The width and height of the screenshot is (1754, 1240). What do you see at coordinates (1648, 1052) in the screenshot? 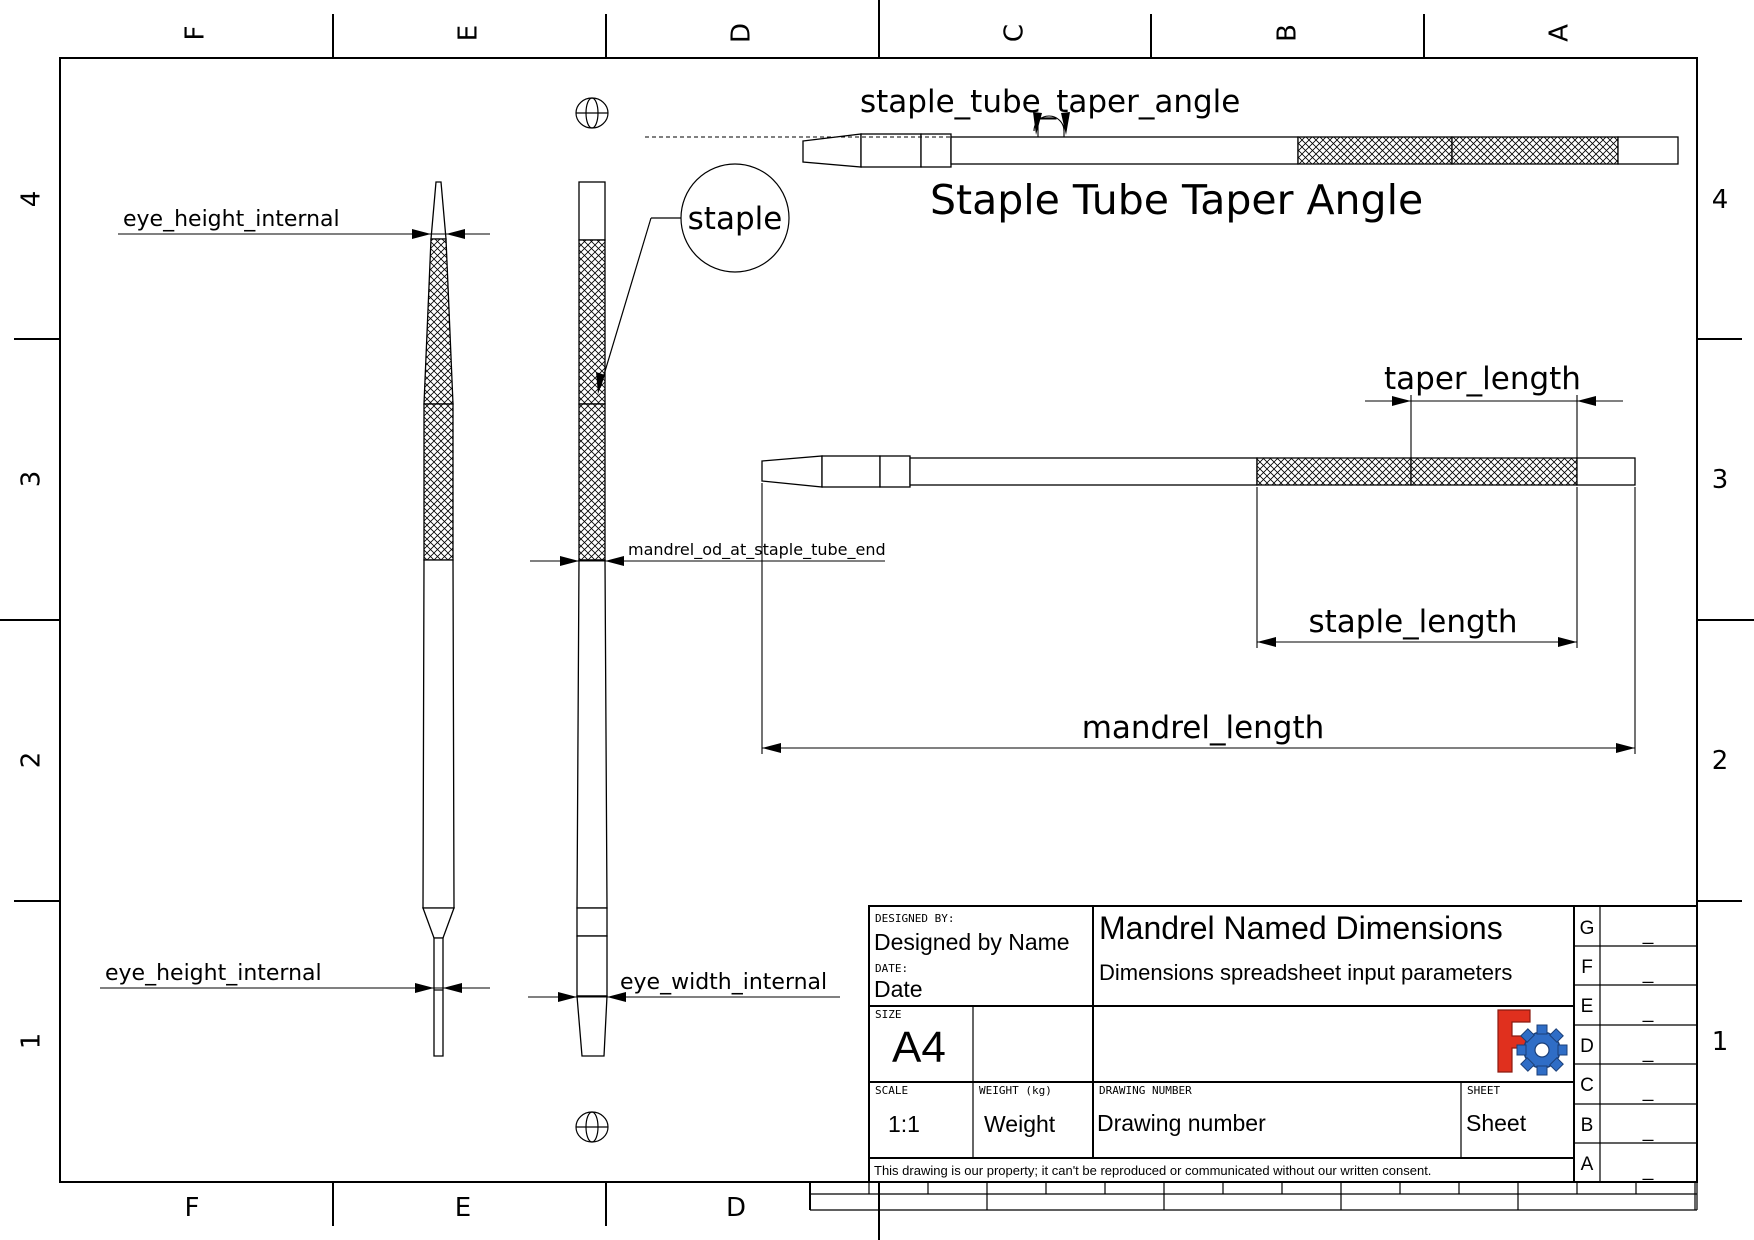
I see `revision-value-d: _` at bounding box center [1648, 1052].